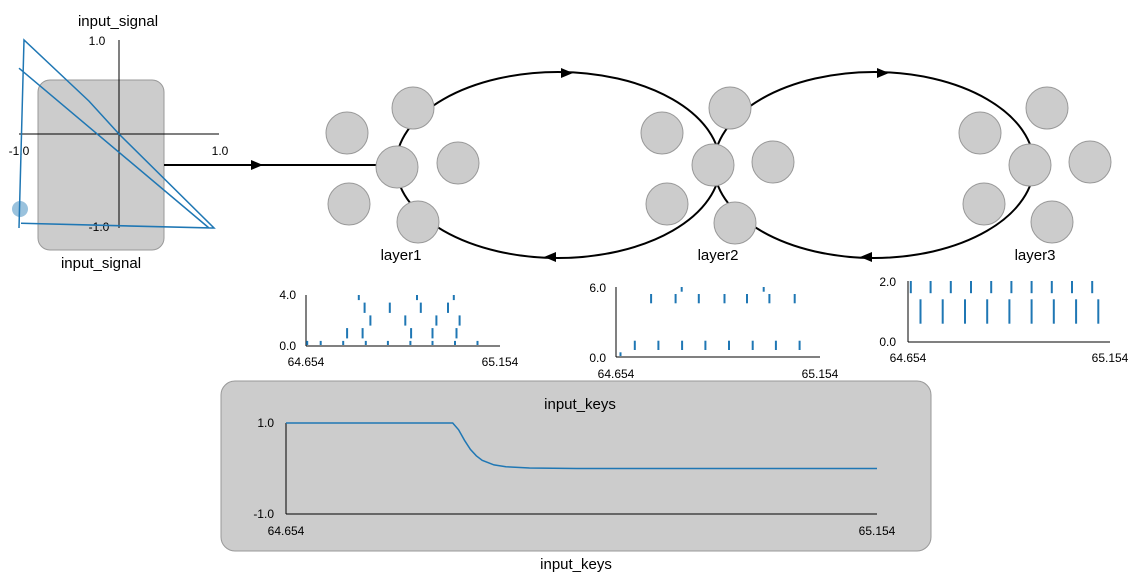  What do you see at coordinates (101, 263) in the screenshot?
I see `input-signal-node-label: input_signal` at bounding box center [101, 263].